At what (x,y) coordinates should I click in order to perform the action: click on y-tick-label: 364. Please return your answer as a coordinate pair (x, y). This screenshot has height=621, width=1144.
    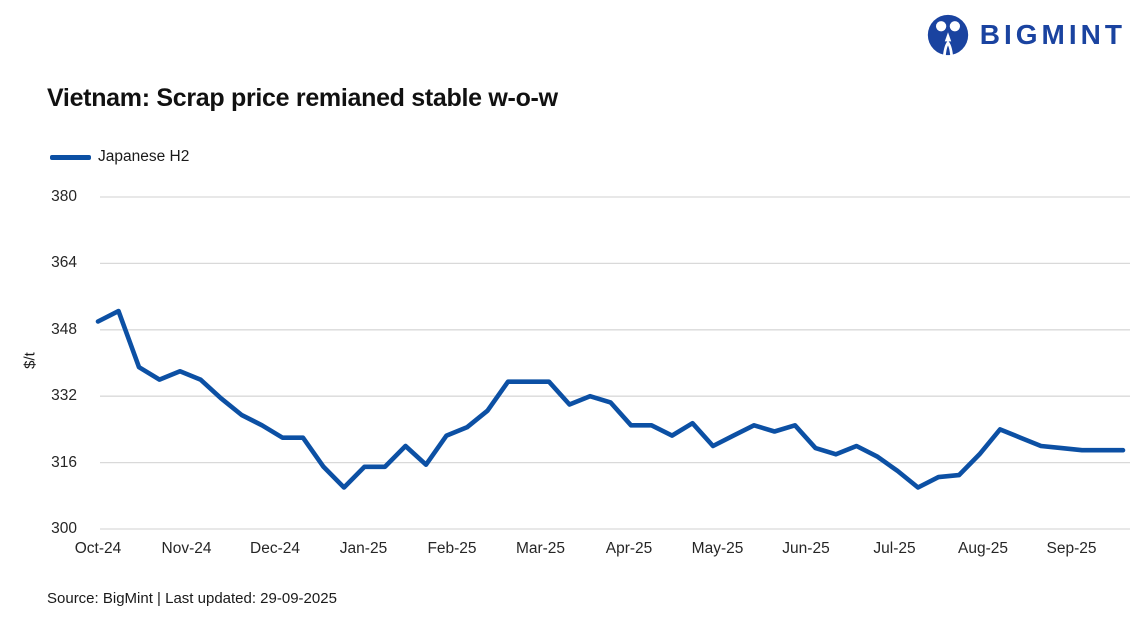
    Looking at the image, I should click on (64, 263).